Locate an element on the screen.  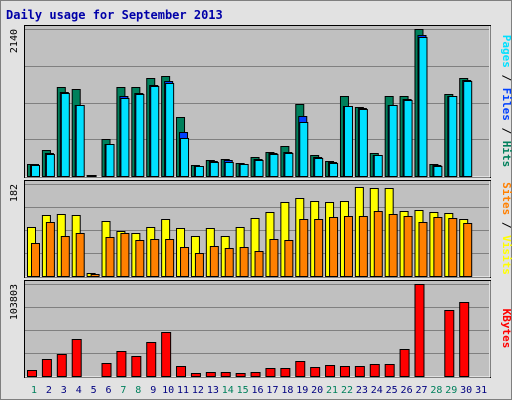
day-label: 8 is located at coordinates (138, 390).